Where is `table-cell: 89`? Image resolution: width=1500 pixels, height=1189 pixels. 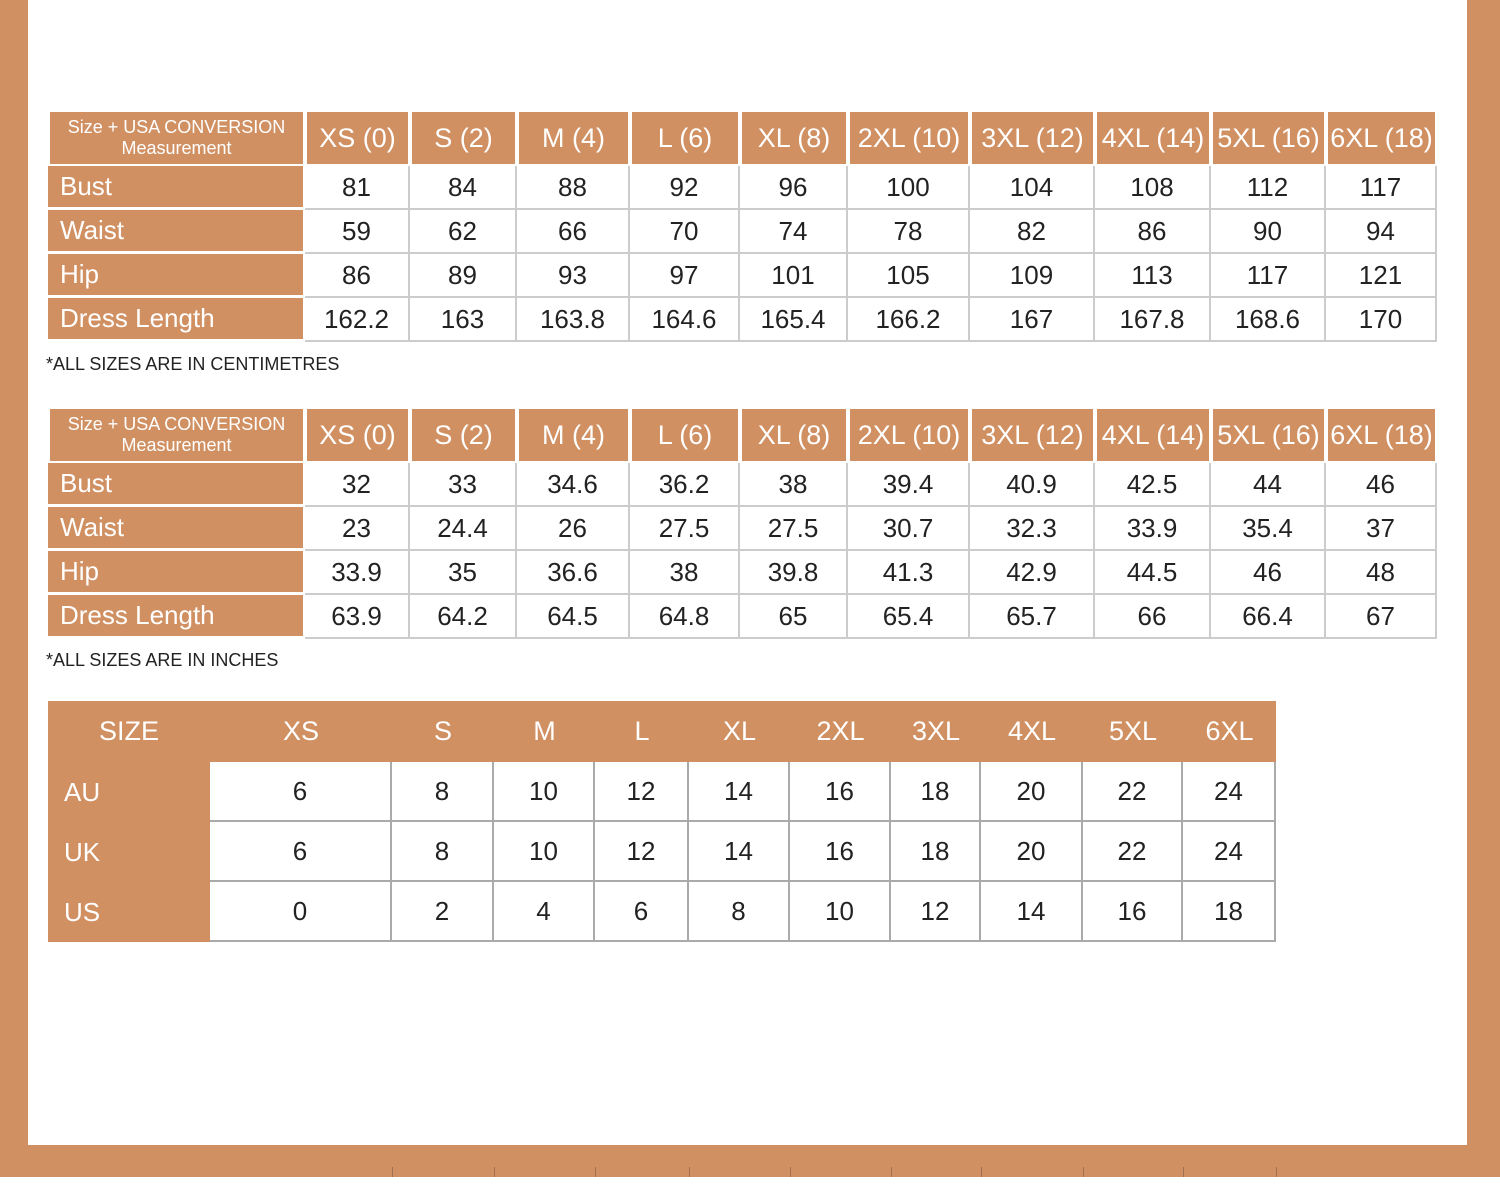 table-cell: 89 is located at coordinates (463, 276).